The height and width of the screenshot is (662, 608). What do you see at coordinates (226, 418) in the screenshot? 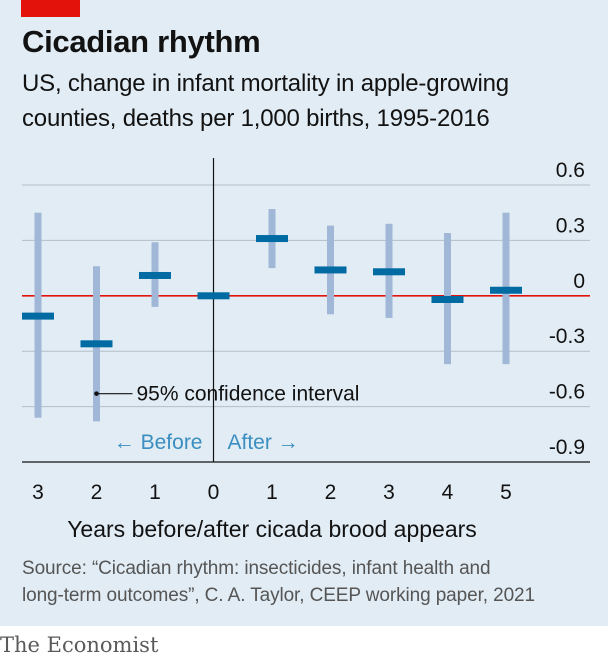
I see `annotations: 95% confidence interval ← Before After →` at bounding box center [226, 418].